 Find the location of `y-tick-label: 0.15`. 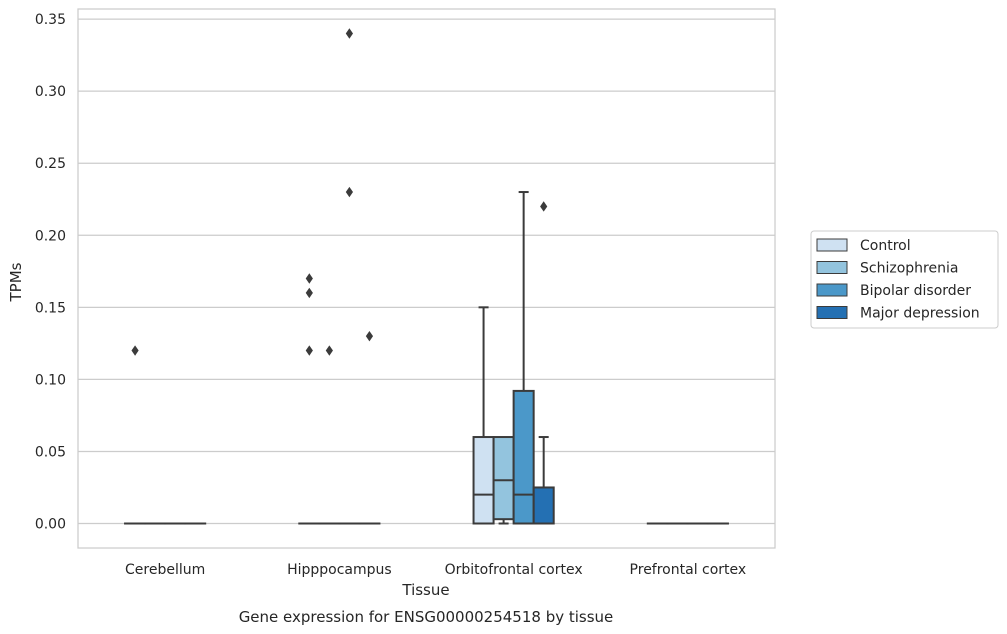

y-tick-label: 0.15 is located at coordinates (50, 308).